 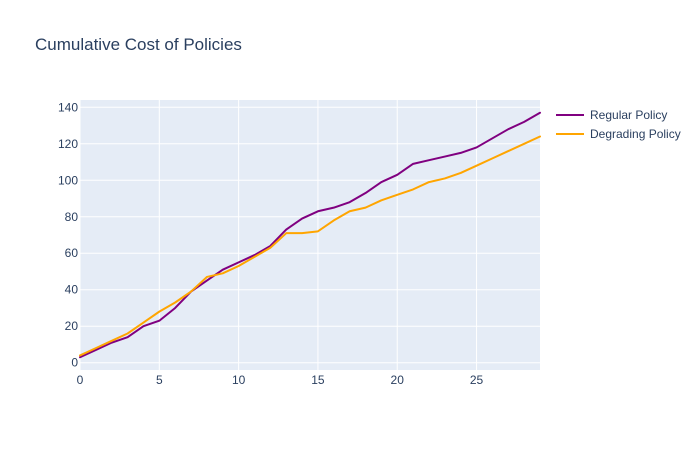 I want to click on y-tick-label: 20, so click(x=72, y=326).